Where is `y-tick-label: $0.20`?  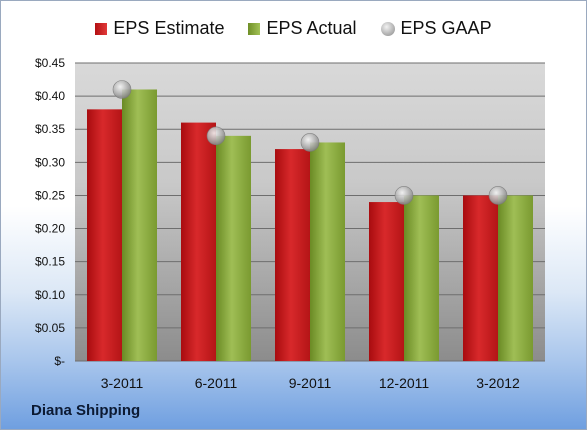
y-tick-label: $0.20 is located at coordinates (50, 229).